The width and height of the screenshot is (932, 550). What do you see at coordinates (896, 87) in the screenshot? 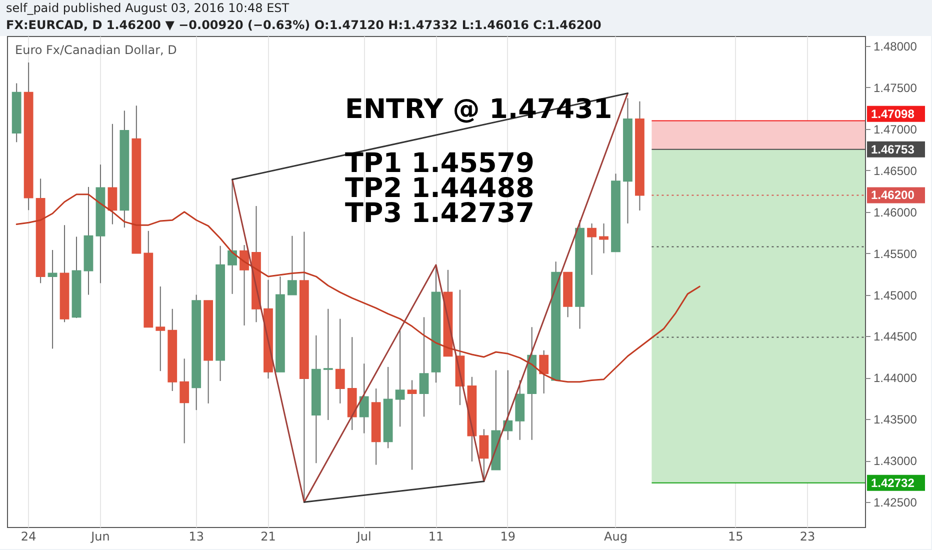
I see `y-tick-label: 1.47500` at bounding box center [896, 87].